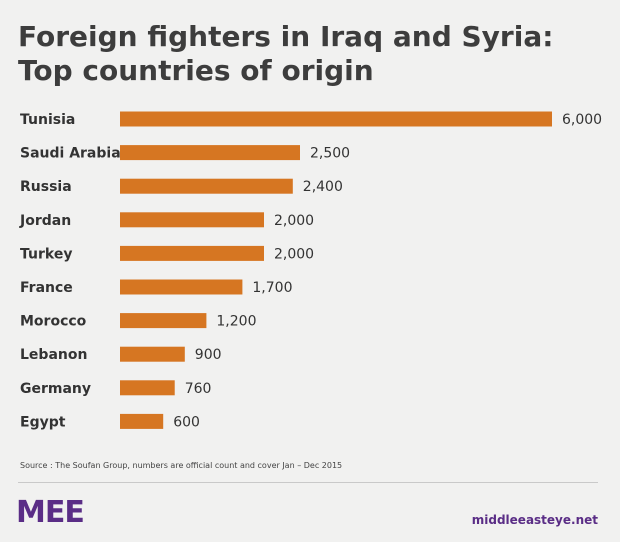 Image resolution: width=620 pixels, height=542 pixels. I want to click on category-label: Morocco, so click(53, 322).